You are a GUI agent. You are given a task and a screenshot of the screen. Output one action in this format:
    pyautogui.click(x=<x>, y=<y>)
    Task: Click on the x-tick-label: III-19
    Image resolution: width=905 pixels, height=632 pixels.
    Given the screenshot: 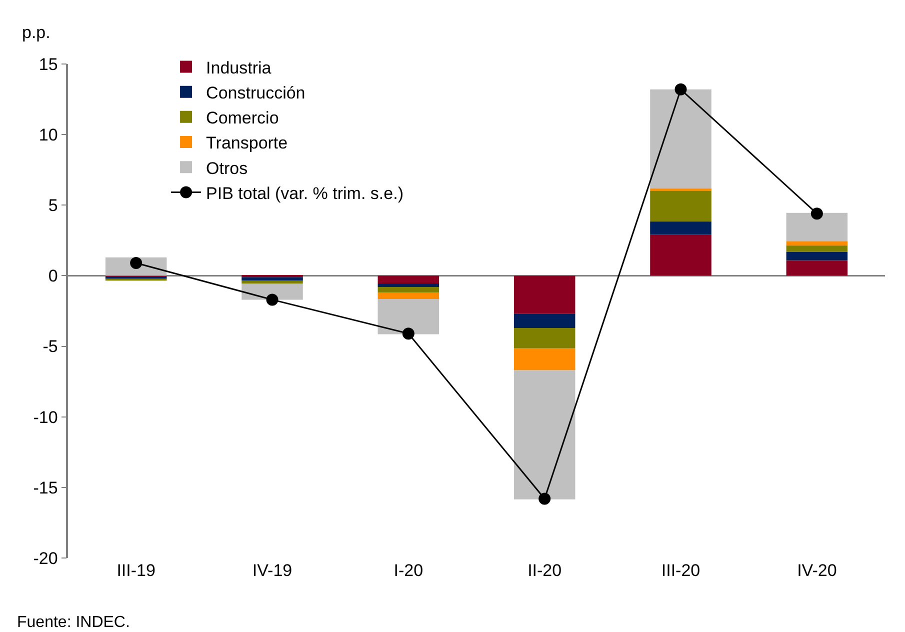 What is the action you would take?
    pyautogui.click(x=136, y=570)
    